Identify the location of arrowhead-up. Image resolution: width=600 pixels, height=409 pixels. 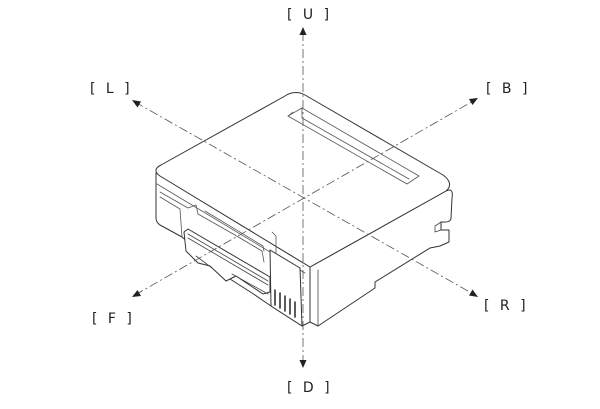
(303, 31).